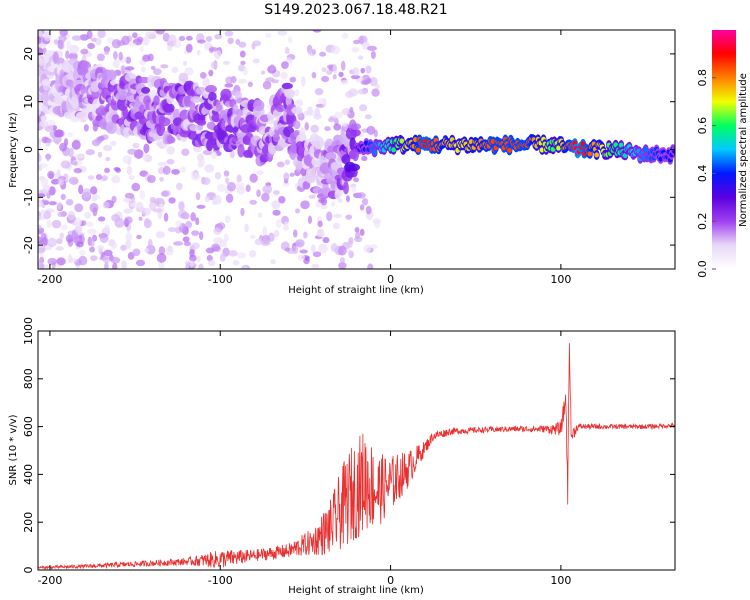 This screenshot has width=750, height=600. I want to click on spectrogram-x-label: Height of straight line (km), so click(356, 290).